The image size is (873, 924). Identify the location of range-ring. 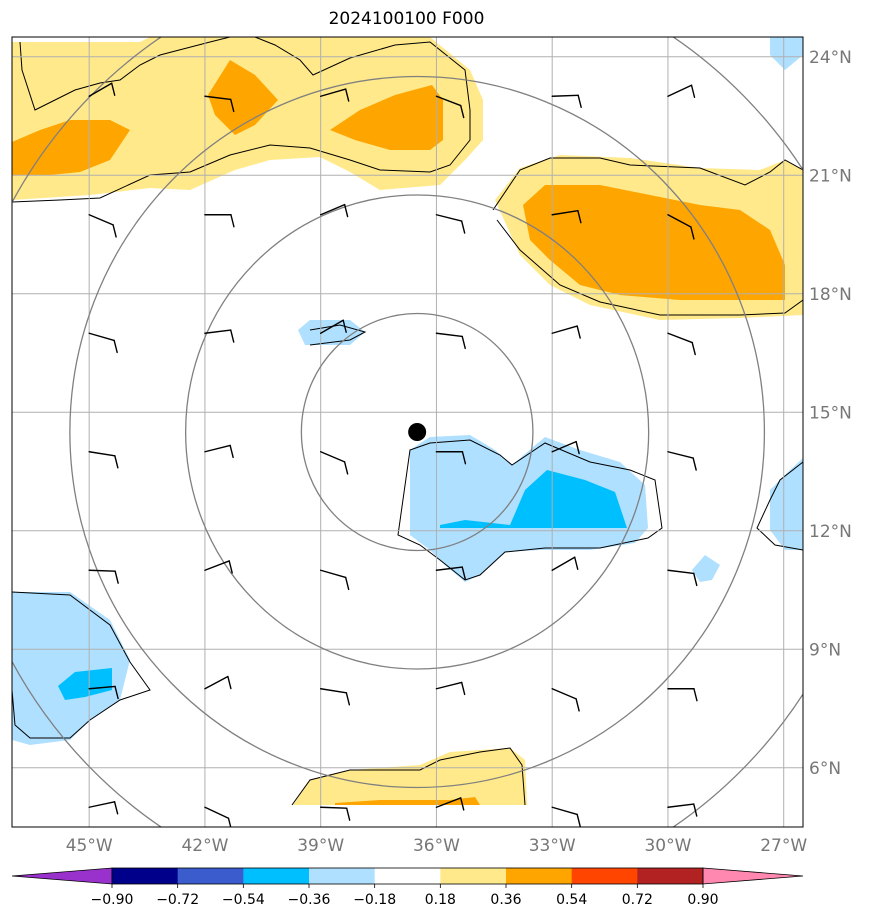
(417, 432).